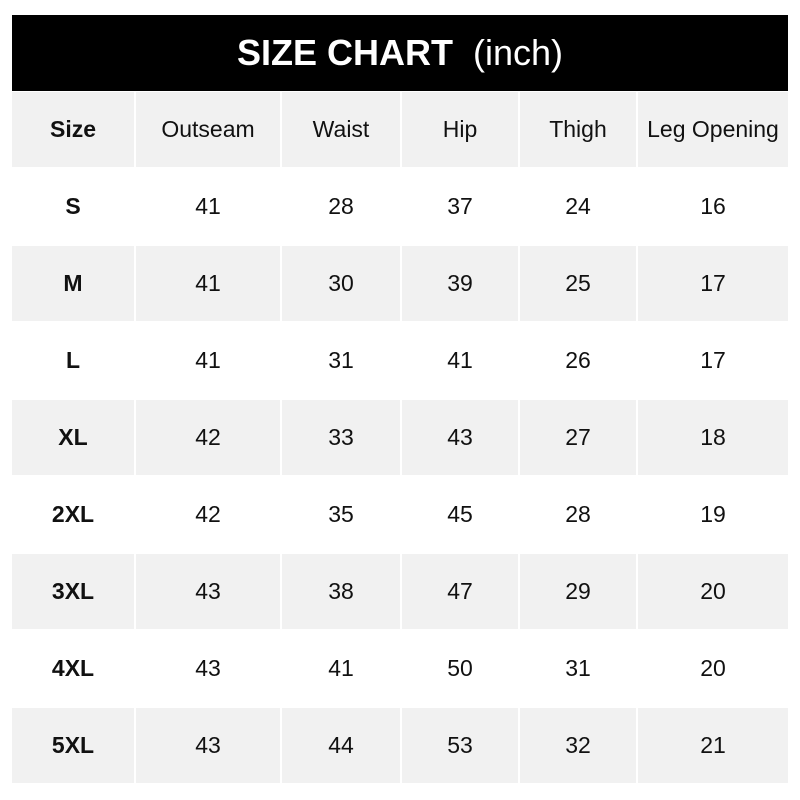  I want to click on size-label: 2XL, so click(73, 514).